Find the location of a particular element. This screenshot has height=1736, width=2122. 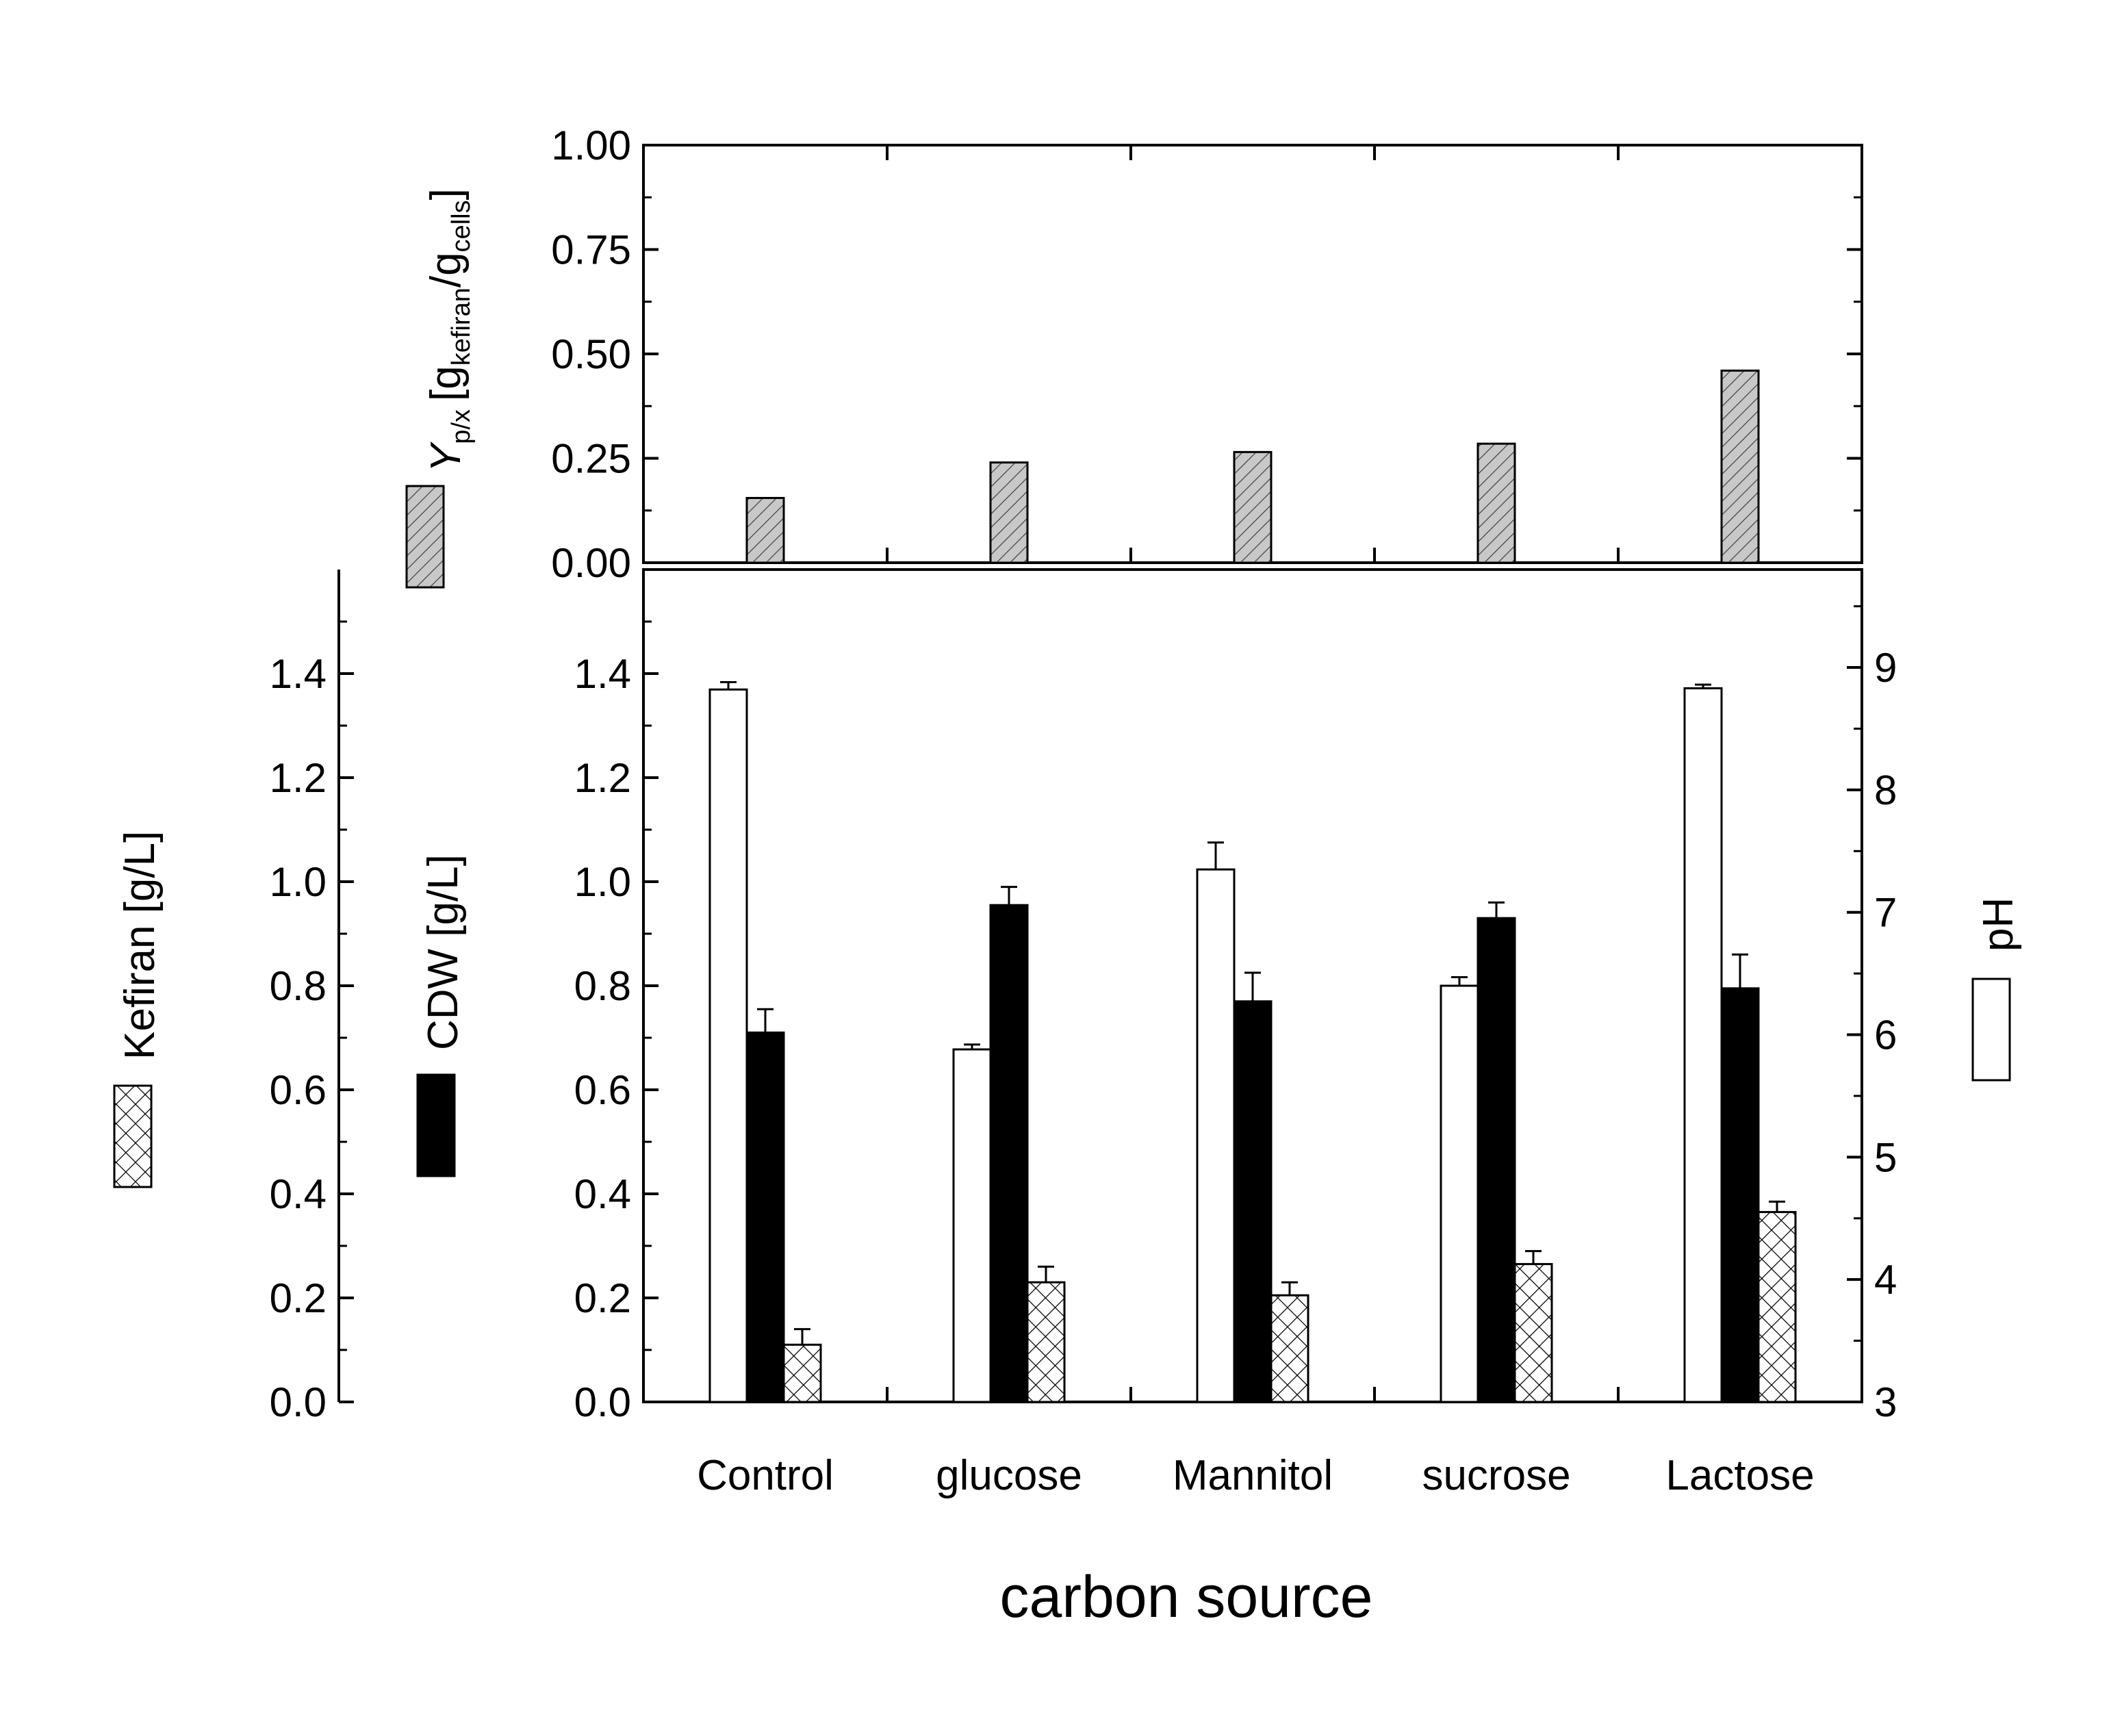

right-ytick-label: 3 is located at coordinates (1885, 1402).